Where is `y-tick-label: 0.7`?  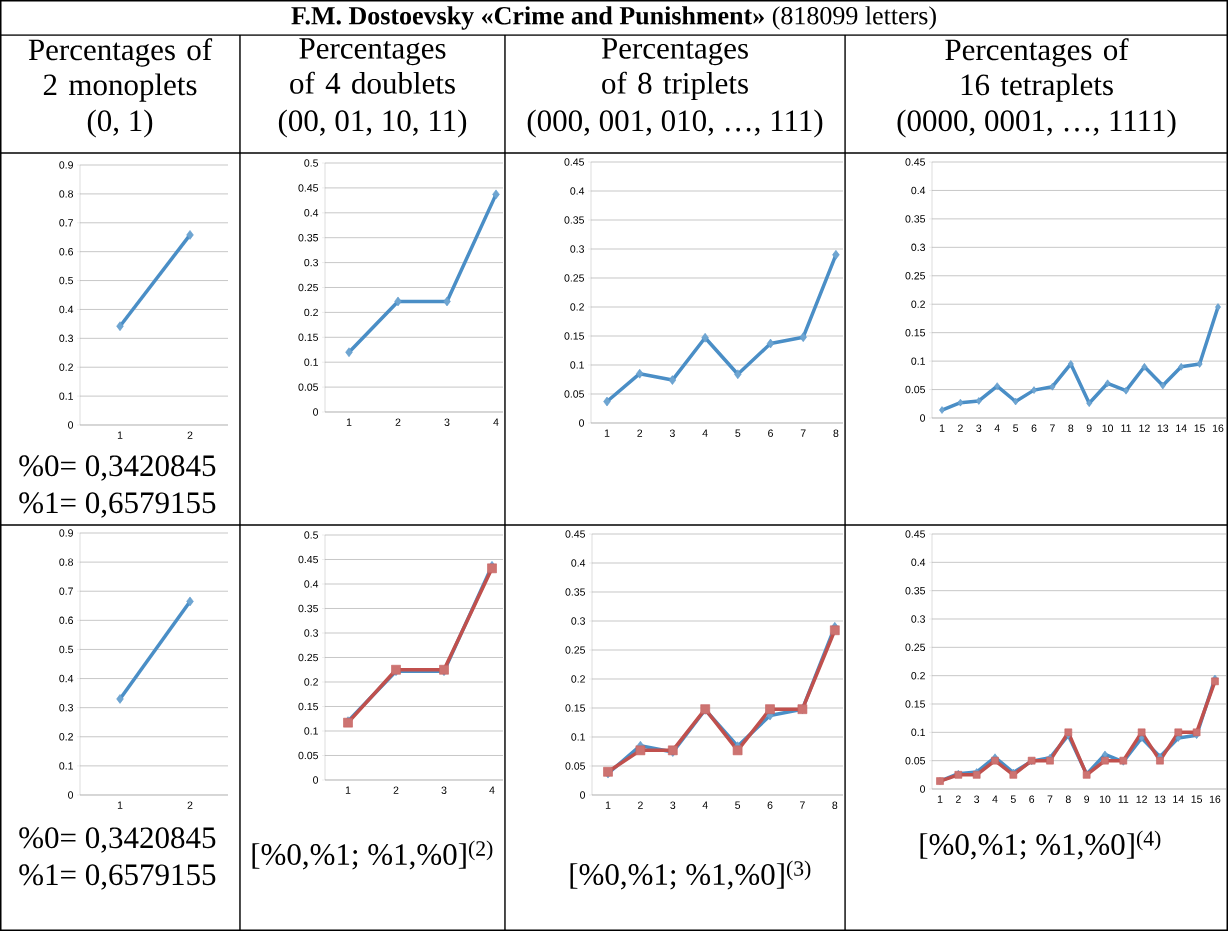 y-tick-label: 0.7 is located at coordinates (66, 223).